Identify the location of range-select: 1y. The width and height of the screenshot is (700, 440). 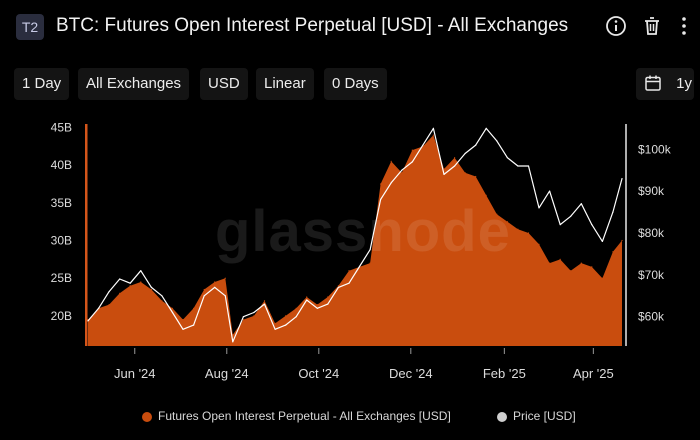
(665, 84).